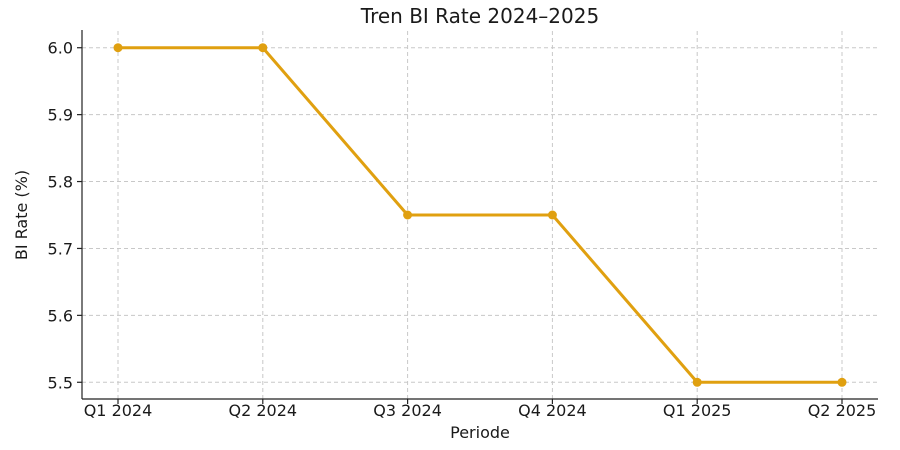 The height and width of the screenshot is (450, 900). What do you see at coordinates (697, 410) in the screenshot?
I see `x-tick-label: Q1 2025` at bounding box center [697, 410].